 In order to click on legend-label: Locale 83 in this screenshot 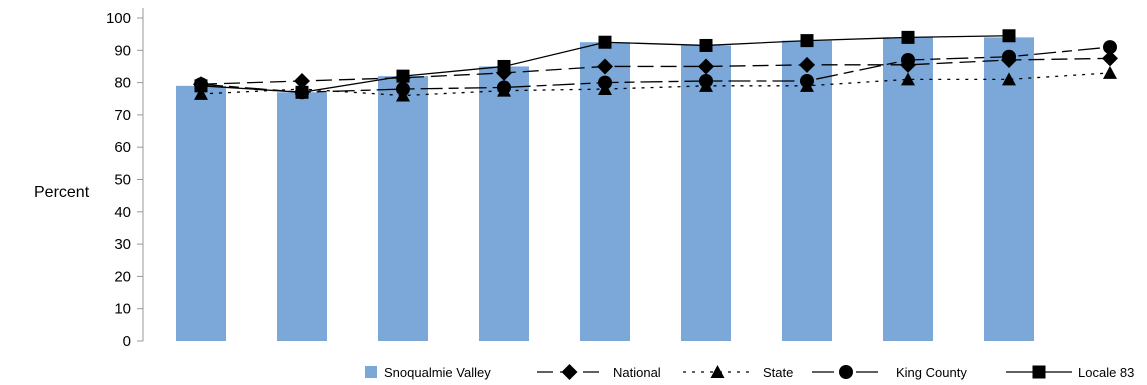, I will do `click(1106, 372)`.